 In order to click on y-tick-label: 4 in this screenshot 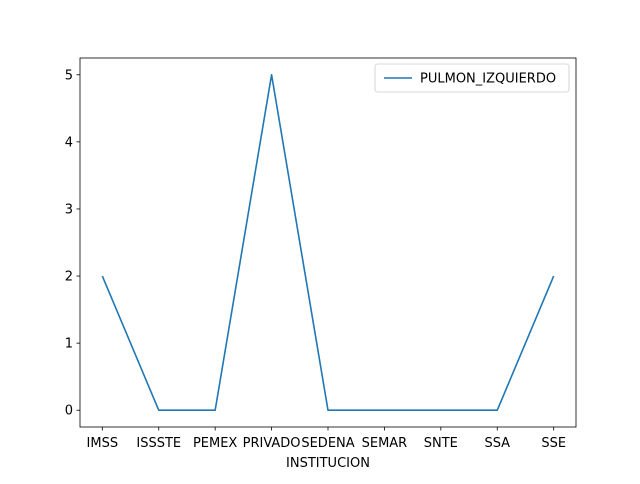, I will do `click(69, 142)`.